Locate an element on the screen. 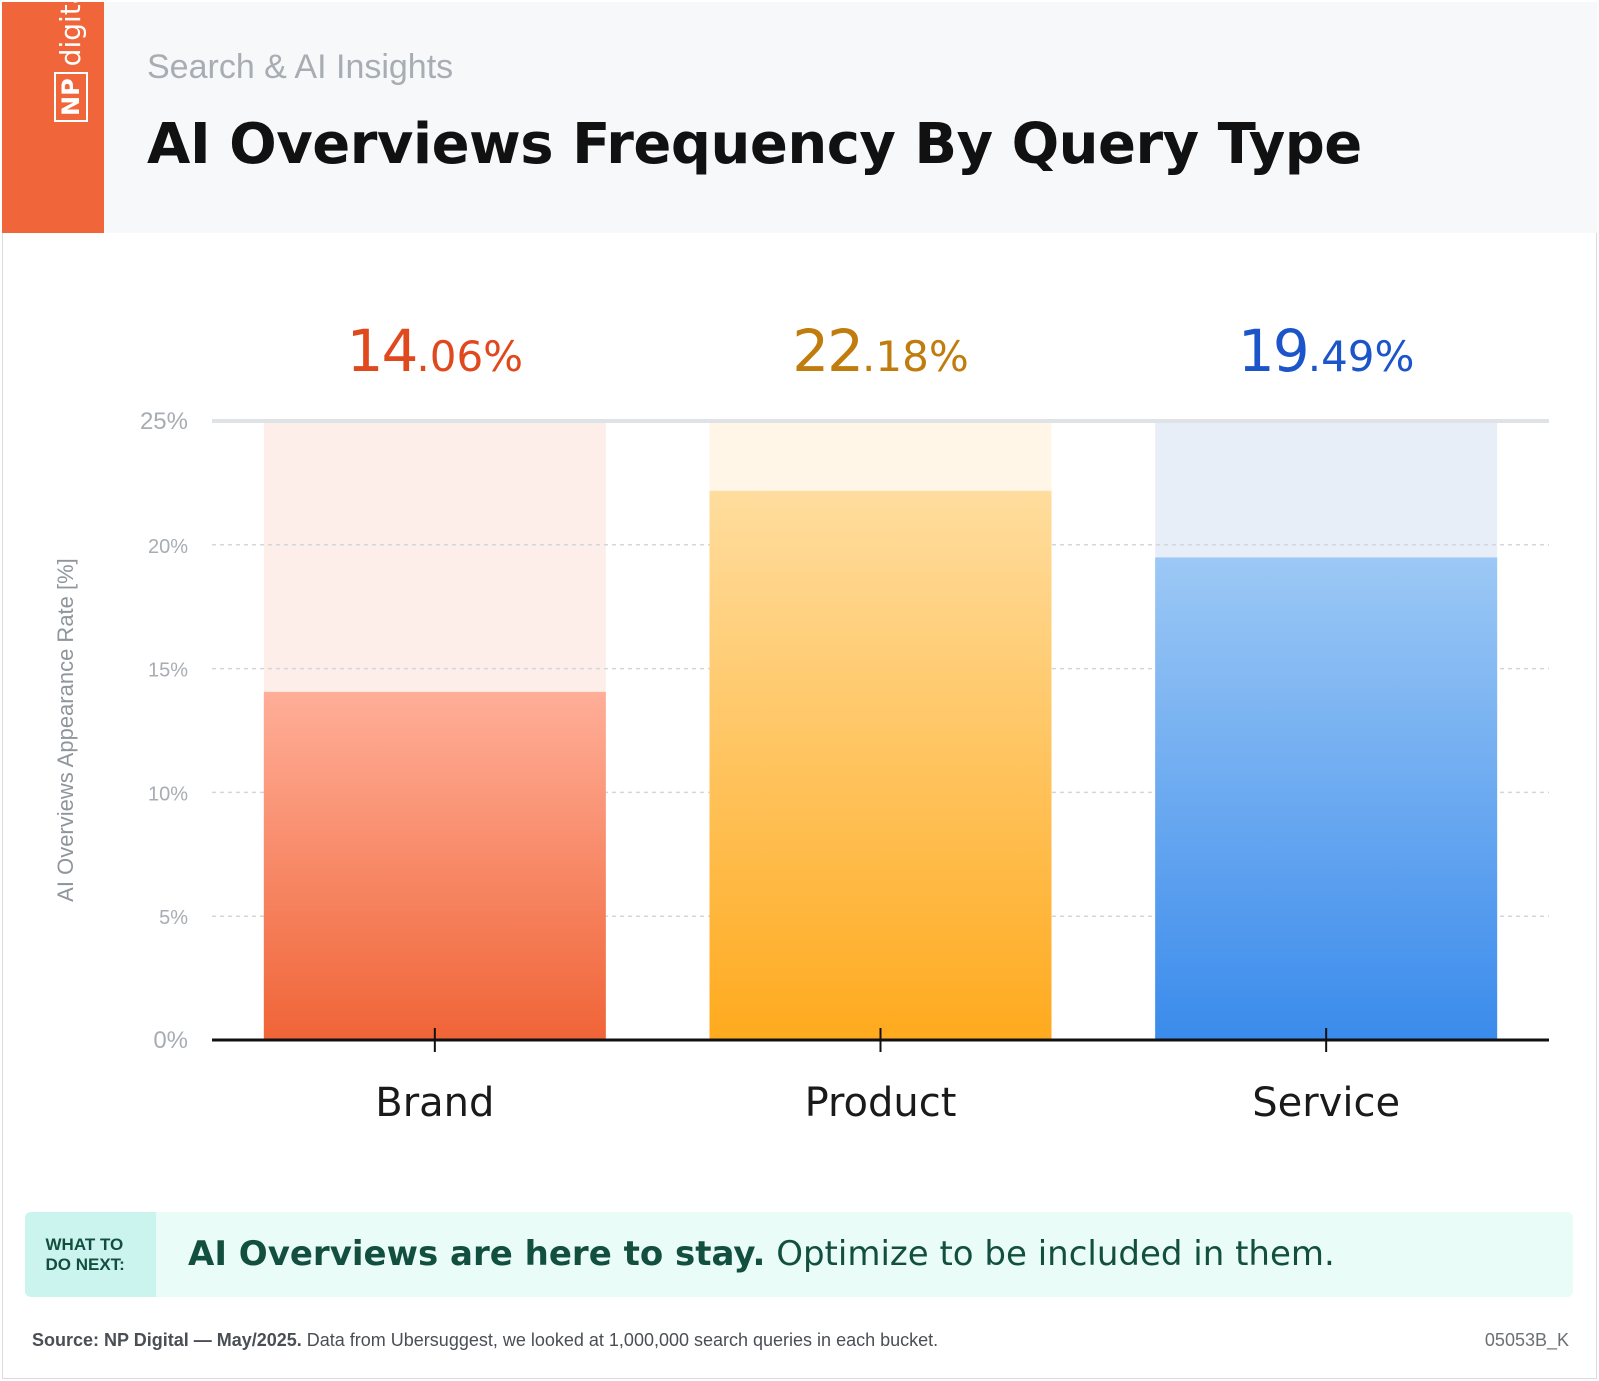  x-tick-label-service: Service is located at coordinates (1326, 1103).